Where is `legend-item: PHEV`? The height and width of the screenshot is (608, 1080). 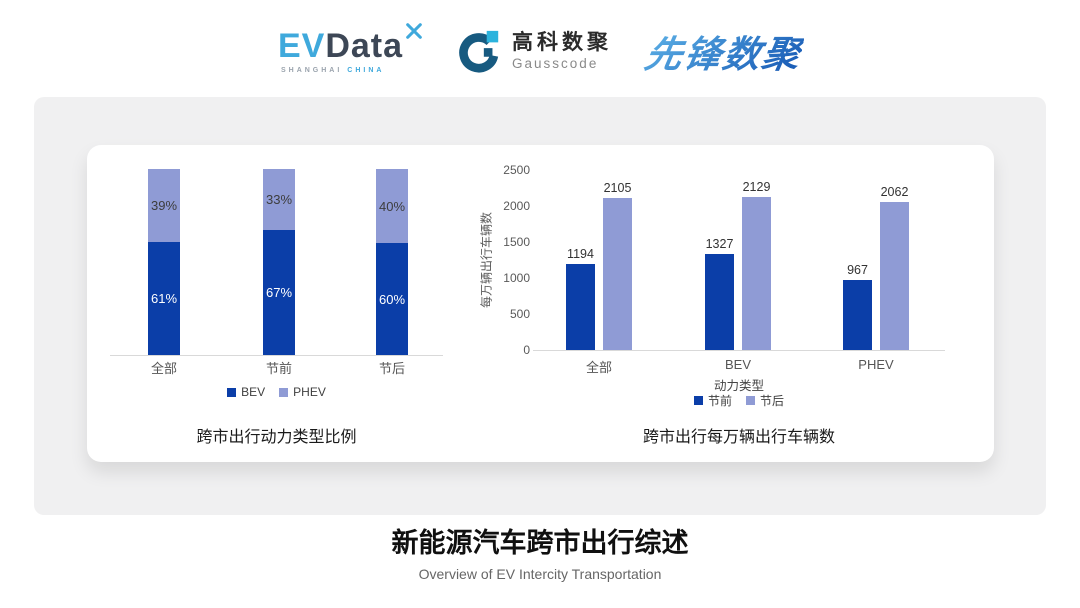 legend-item: PHEV is located at coordinates (302, 392).